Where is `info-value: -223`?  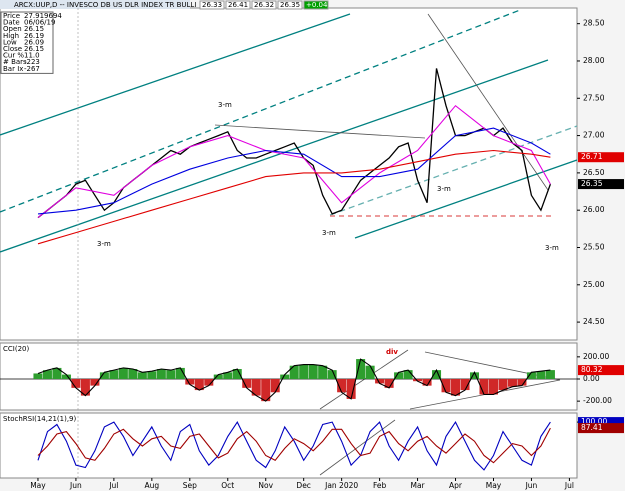
info-value: -223 is located at coordinates (32, 62).